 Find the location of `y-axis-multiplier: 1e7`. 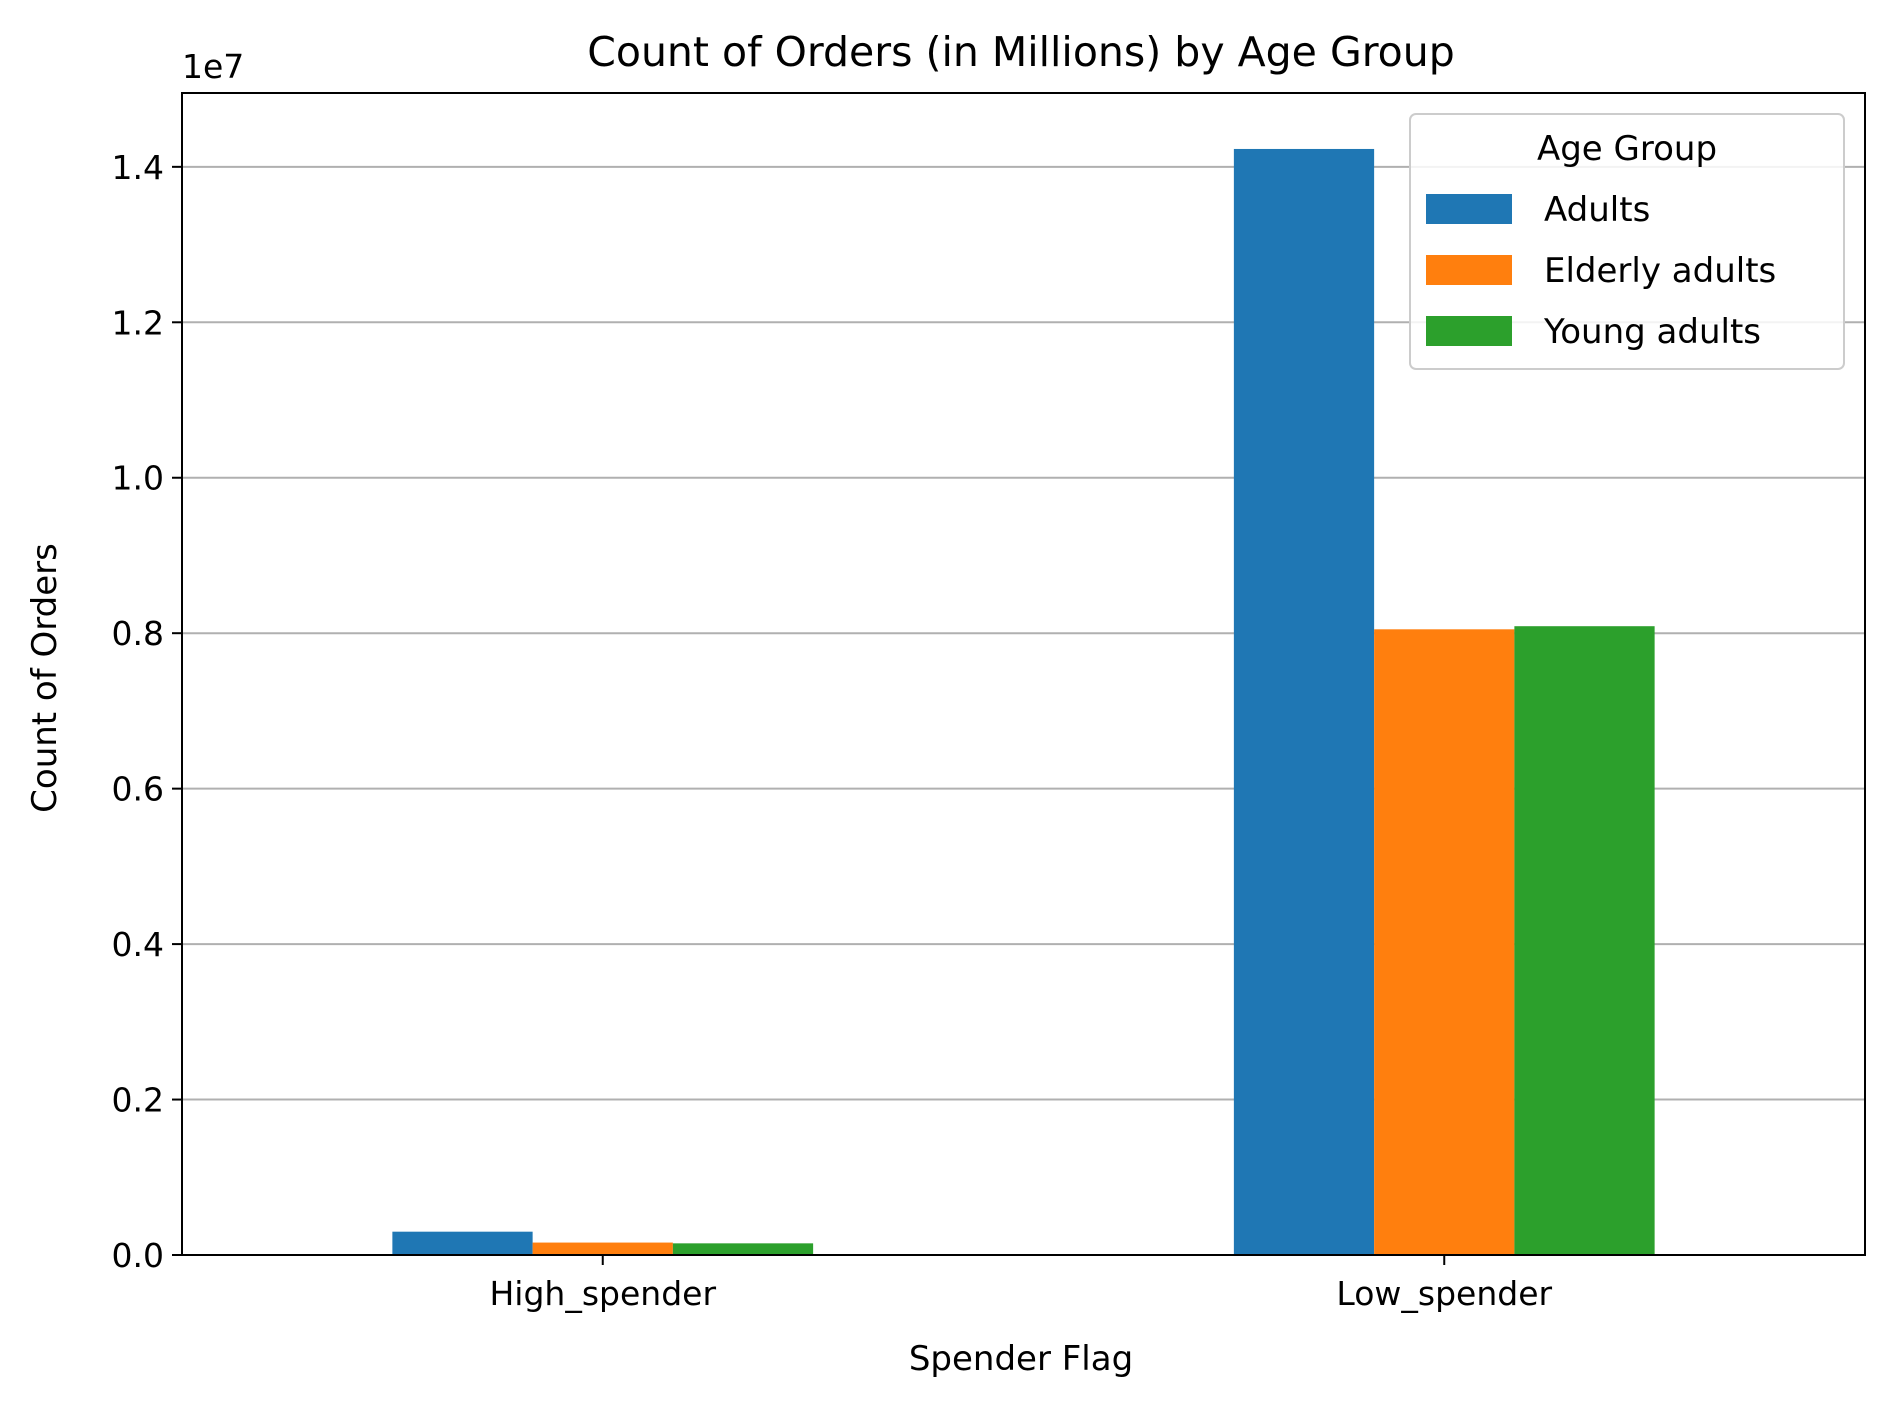

y-axis-multiplier: 1e7 is located at coordinates (213, 66).